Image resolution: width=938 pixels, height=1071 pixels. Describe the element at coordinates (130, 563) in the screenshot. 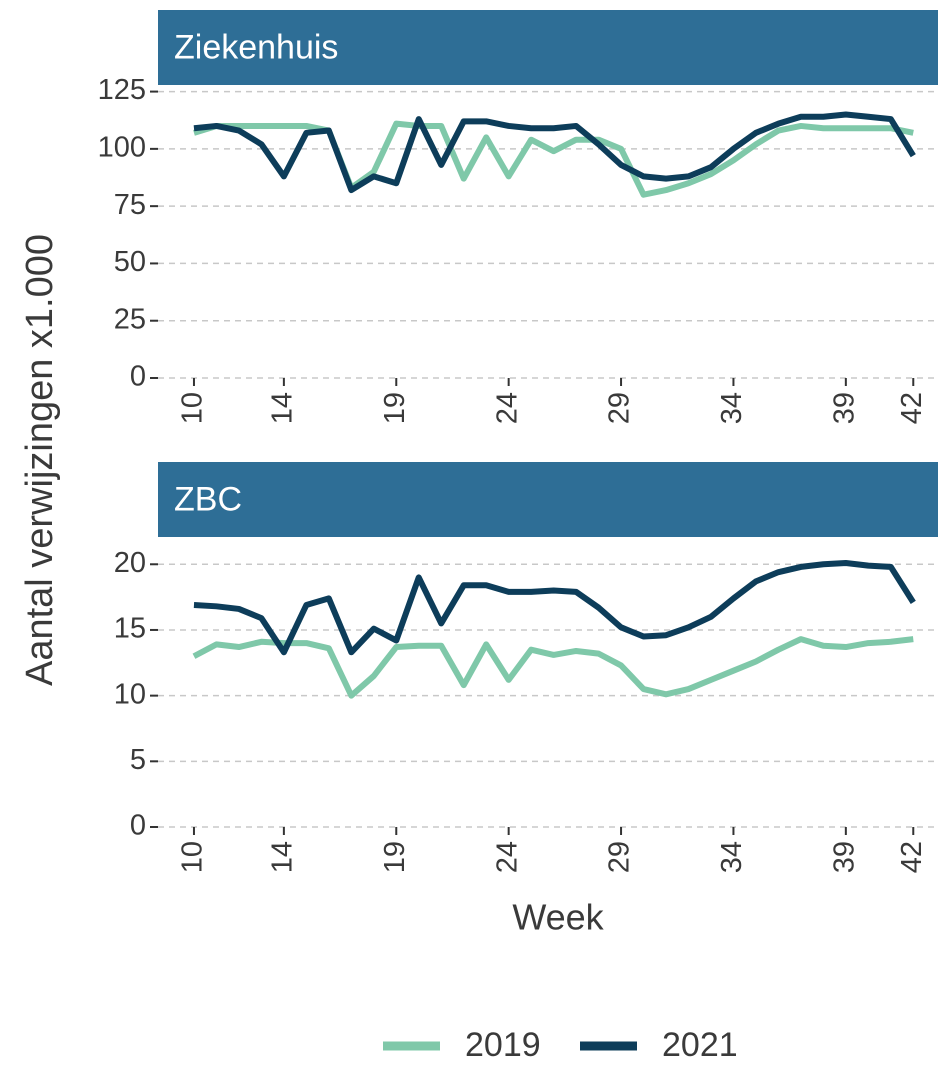

I see `y-tick-label: 20` at that location.